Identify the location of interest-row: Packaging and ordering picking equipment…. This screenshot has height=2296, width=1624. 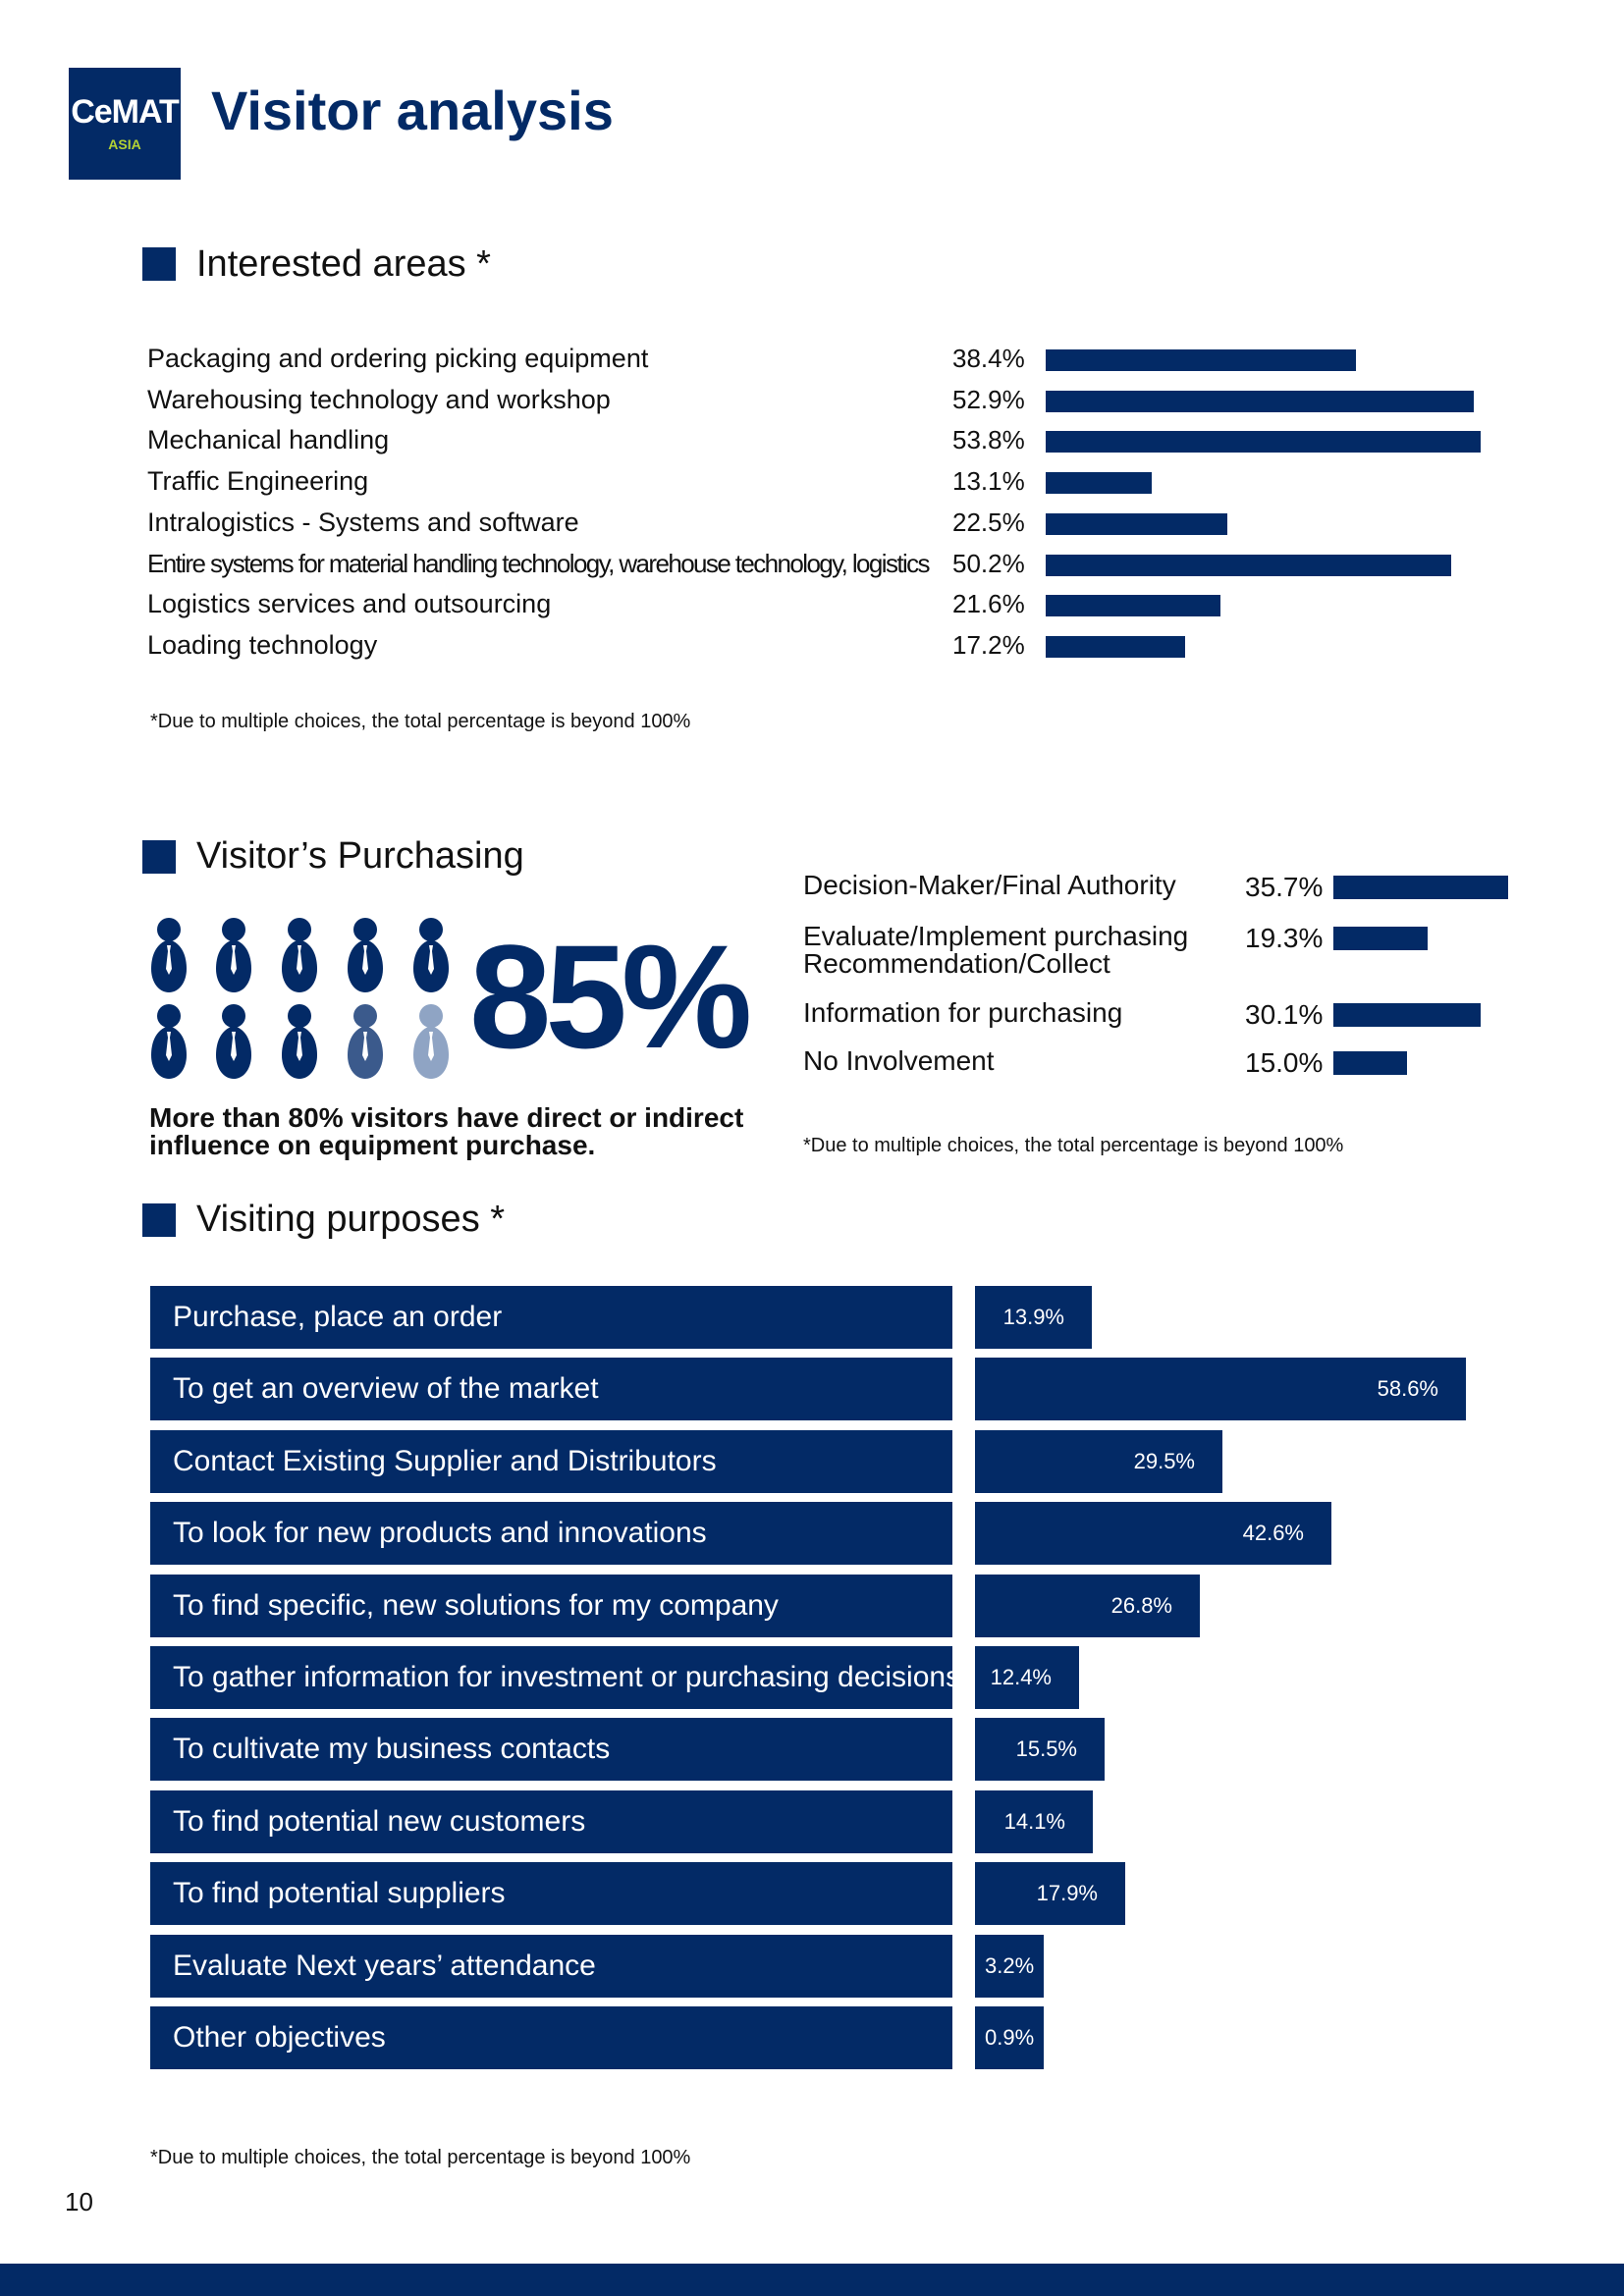
(834, 365).